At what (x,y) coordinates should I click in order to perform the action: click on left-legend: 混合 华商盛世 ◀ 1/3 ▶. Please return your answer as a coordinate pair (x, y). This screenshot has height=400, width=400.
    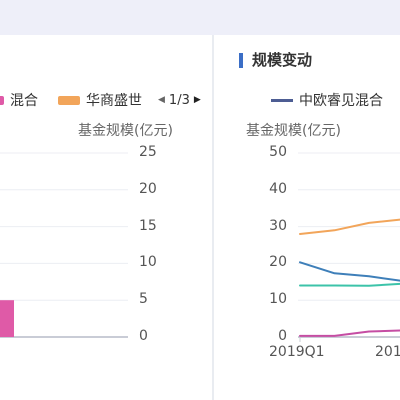
    Looking at the image, I should click on (102, 100).